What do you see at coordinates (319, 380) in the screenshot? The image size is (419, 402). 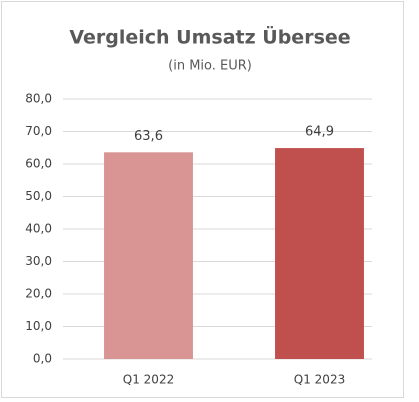 I see `x-tick-label: Q1 2023` at bounding box center [319, 380].